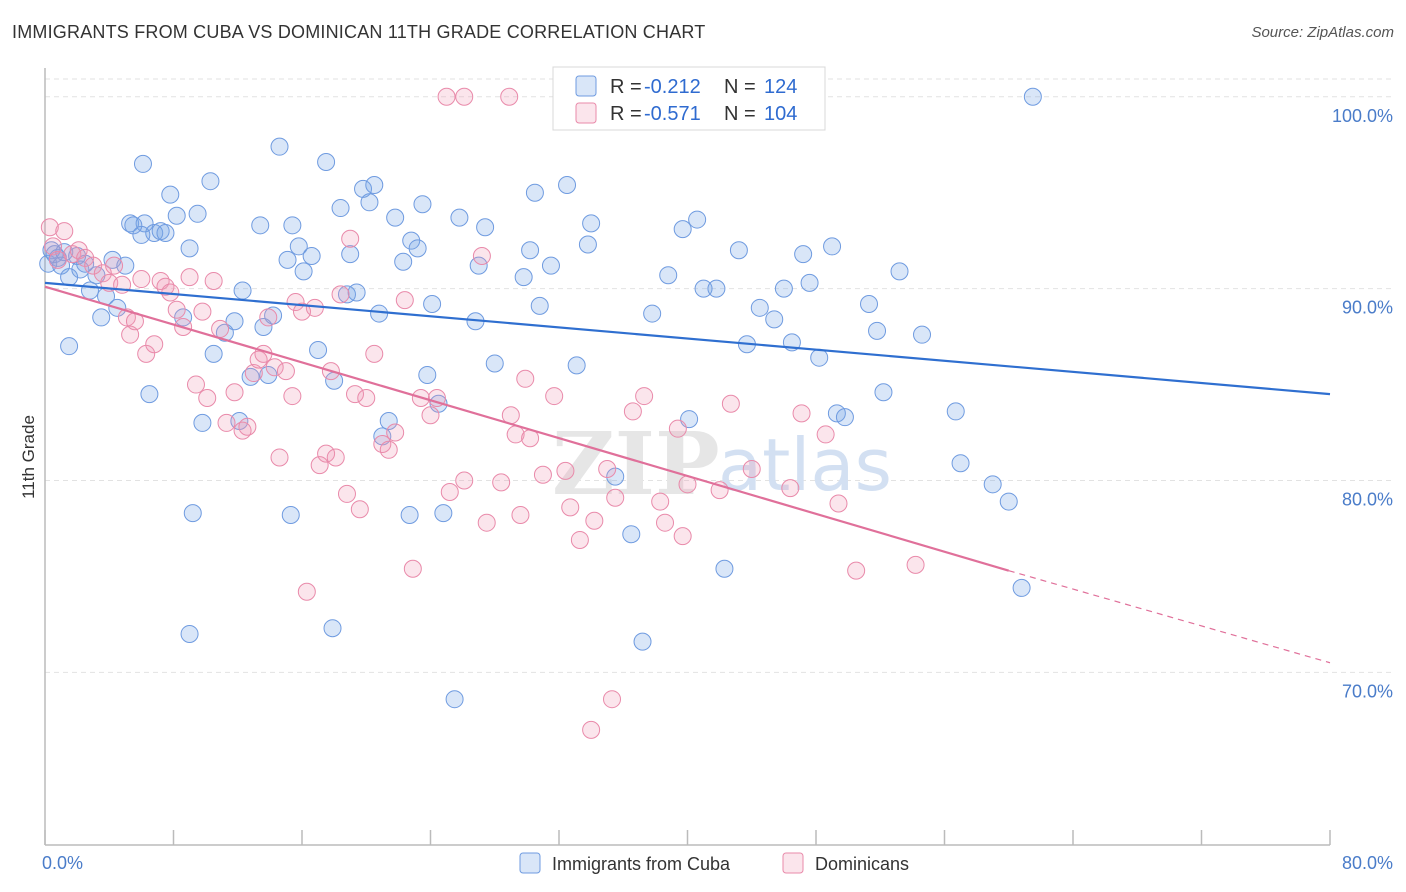 The image size is (1406, 892). I want to click on bottom-legend-swatch-dominicans, so click(793, 863).